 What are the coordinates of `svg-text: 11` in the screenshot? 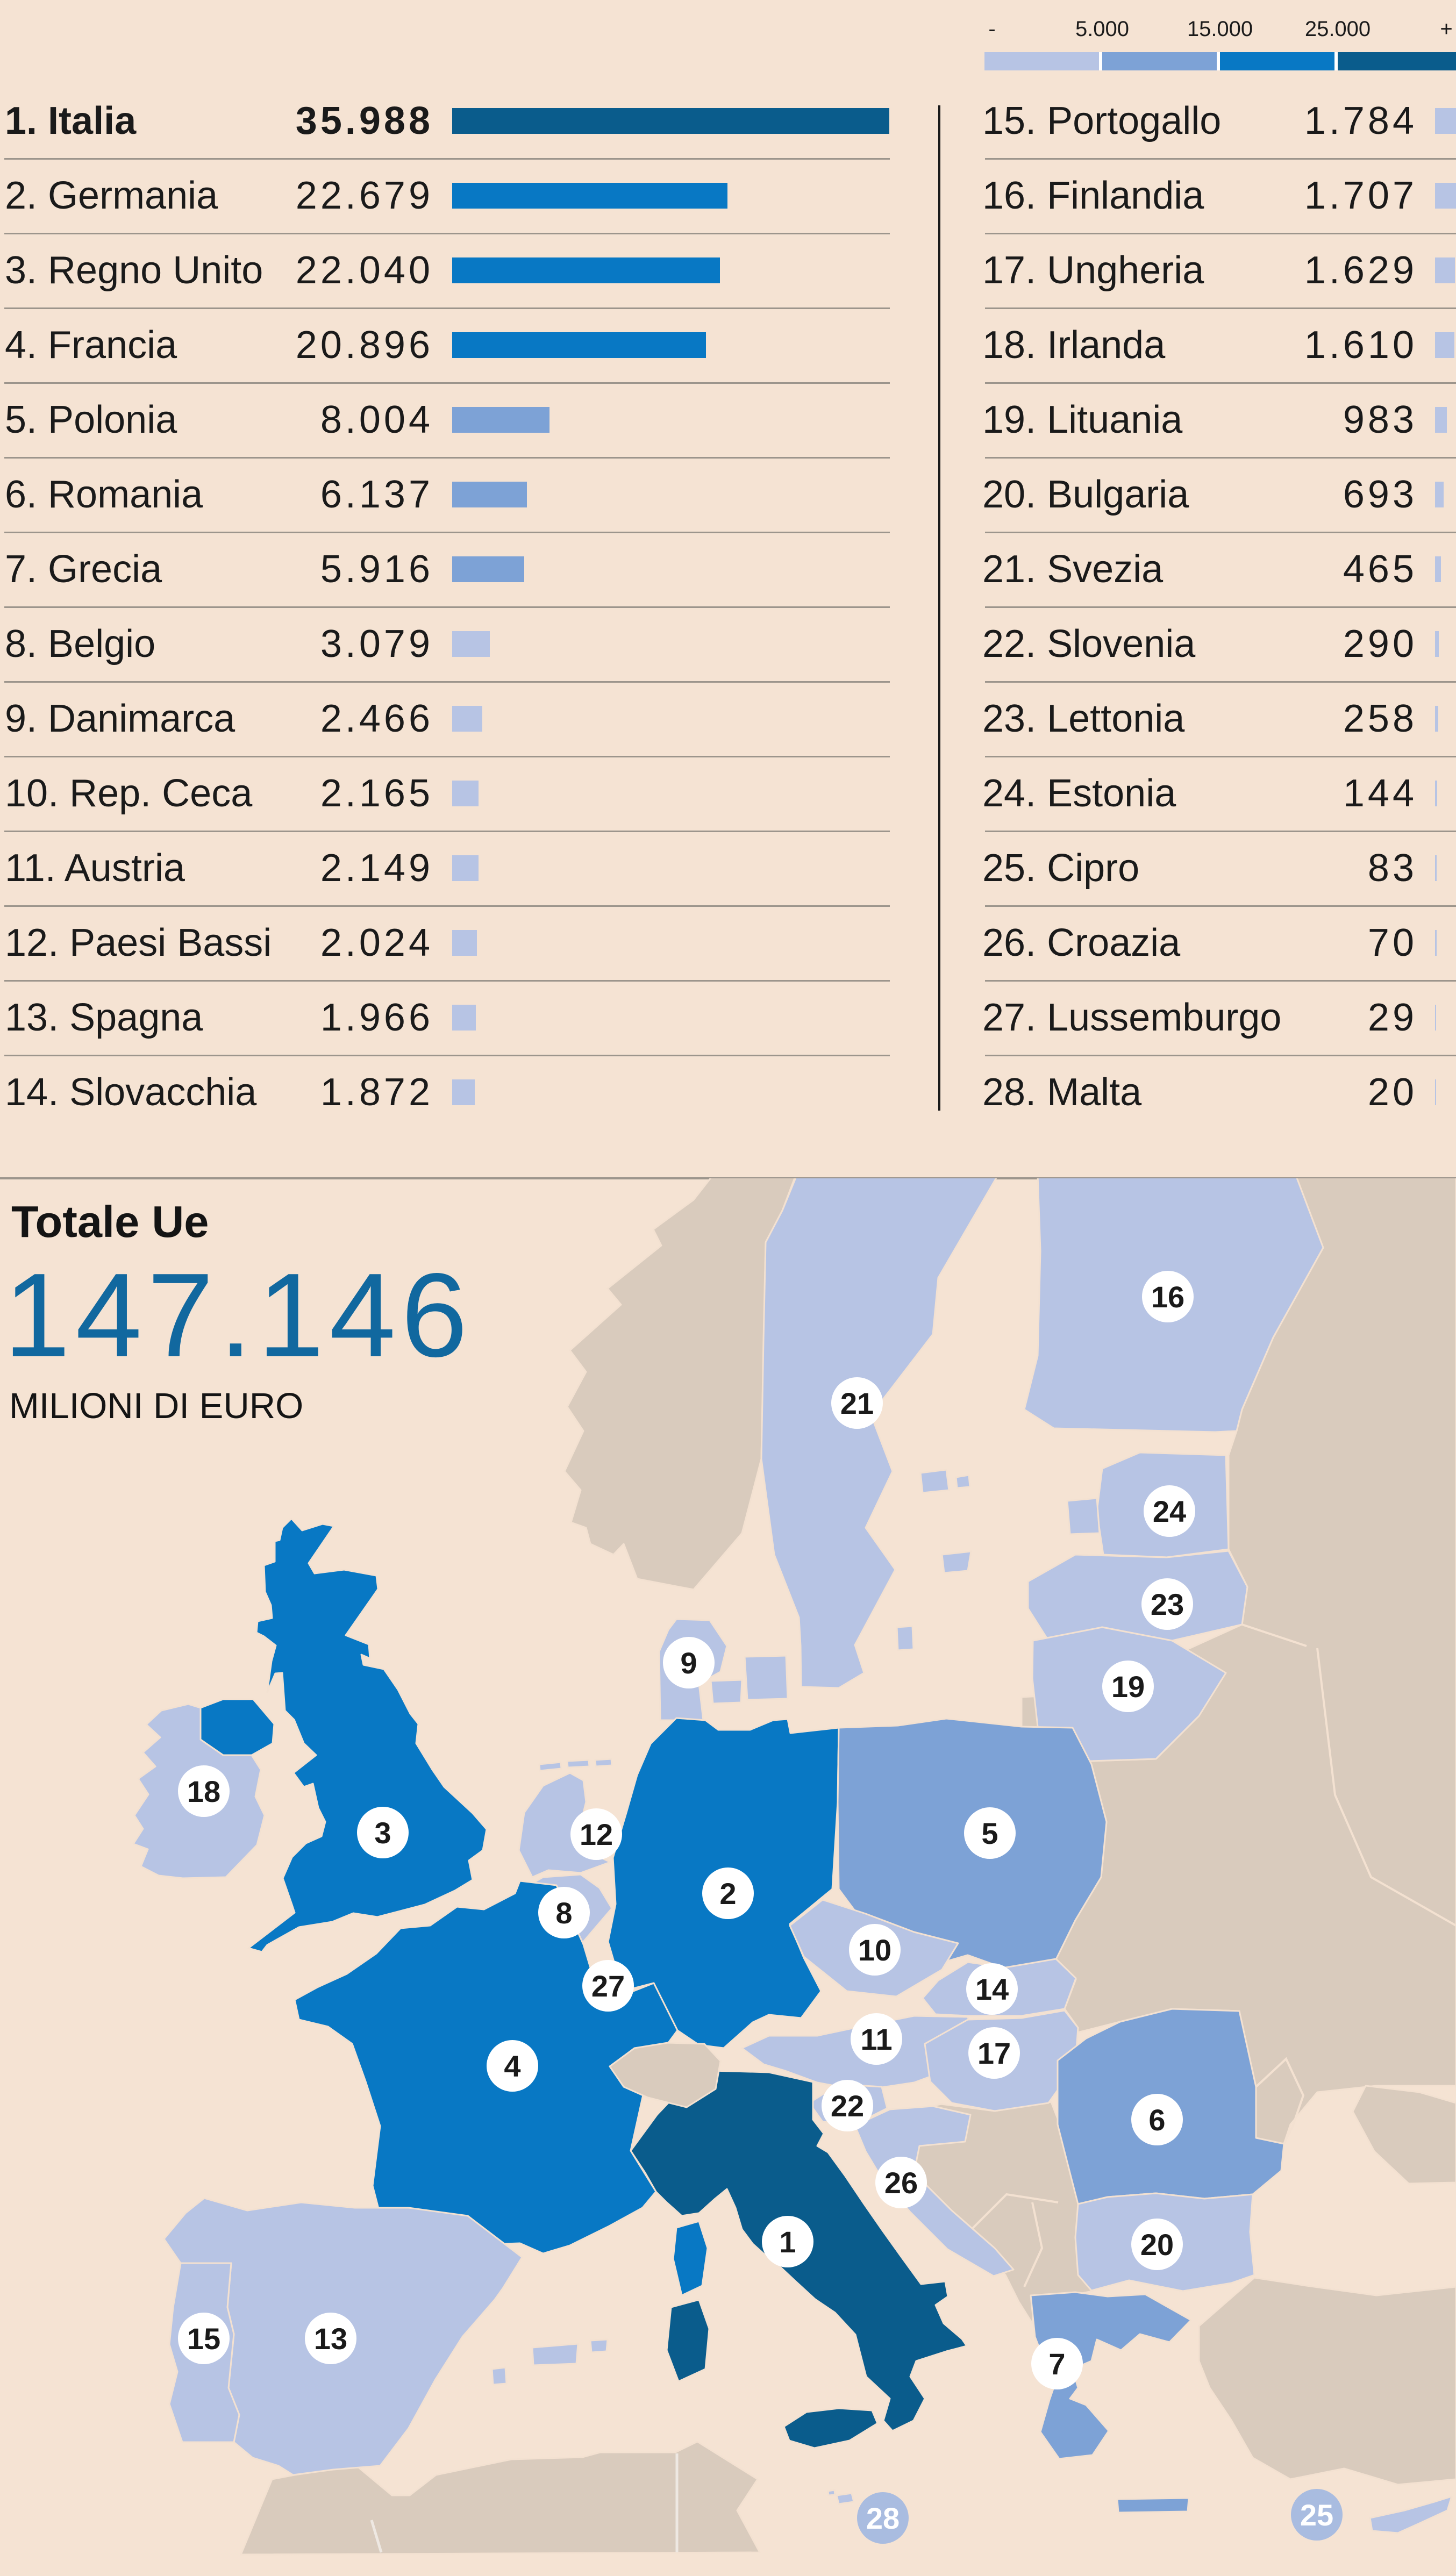 It's located at (876, 2039).